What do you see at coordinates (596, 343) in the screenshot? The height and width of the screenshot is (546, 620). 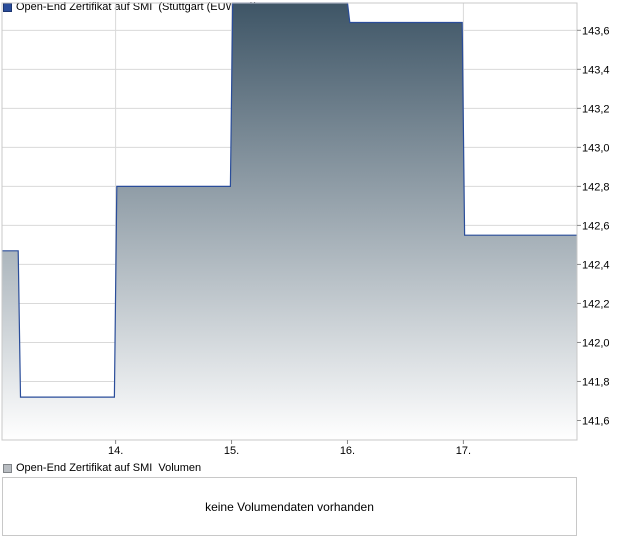 I see `y-tick-label: 142,0` at bounding box center [596, 343].